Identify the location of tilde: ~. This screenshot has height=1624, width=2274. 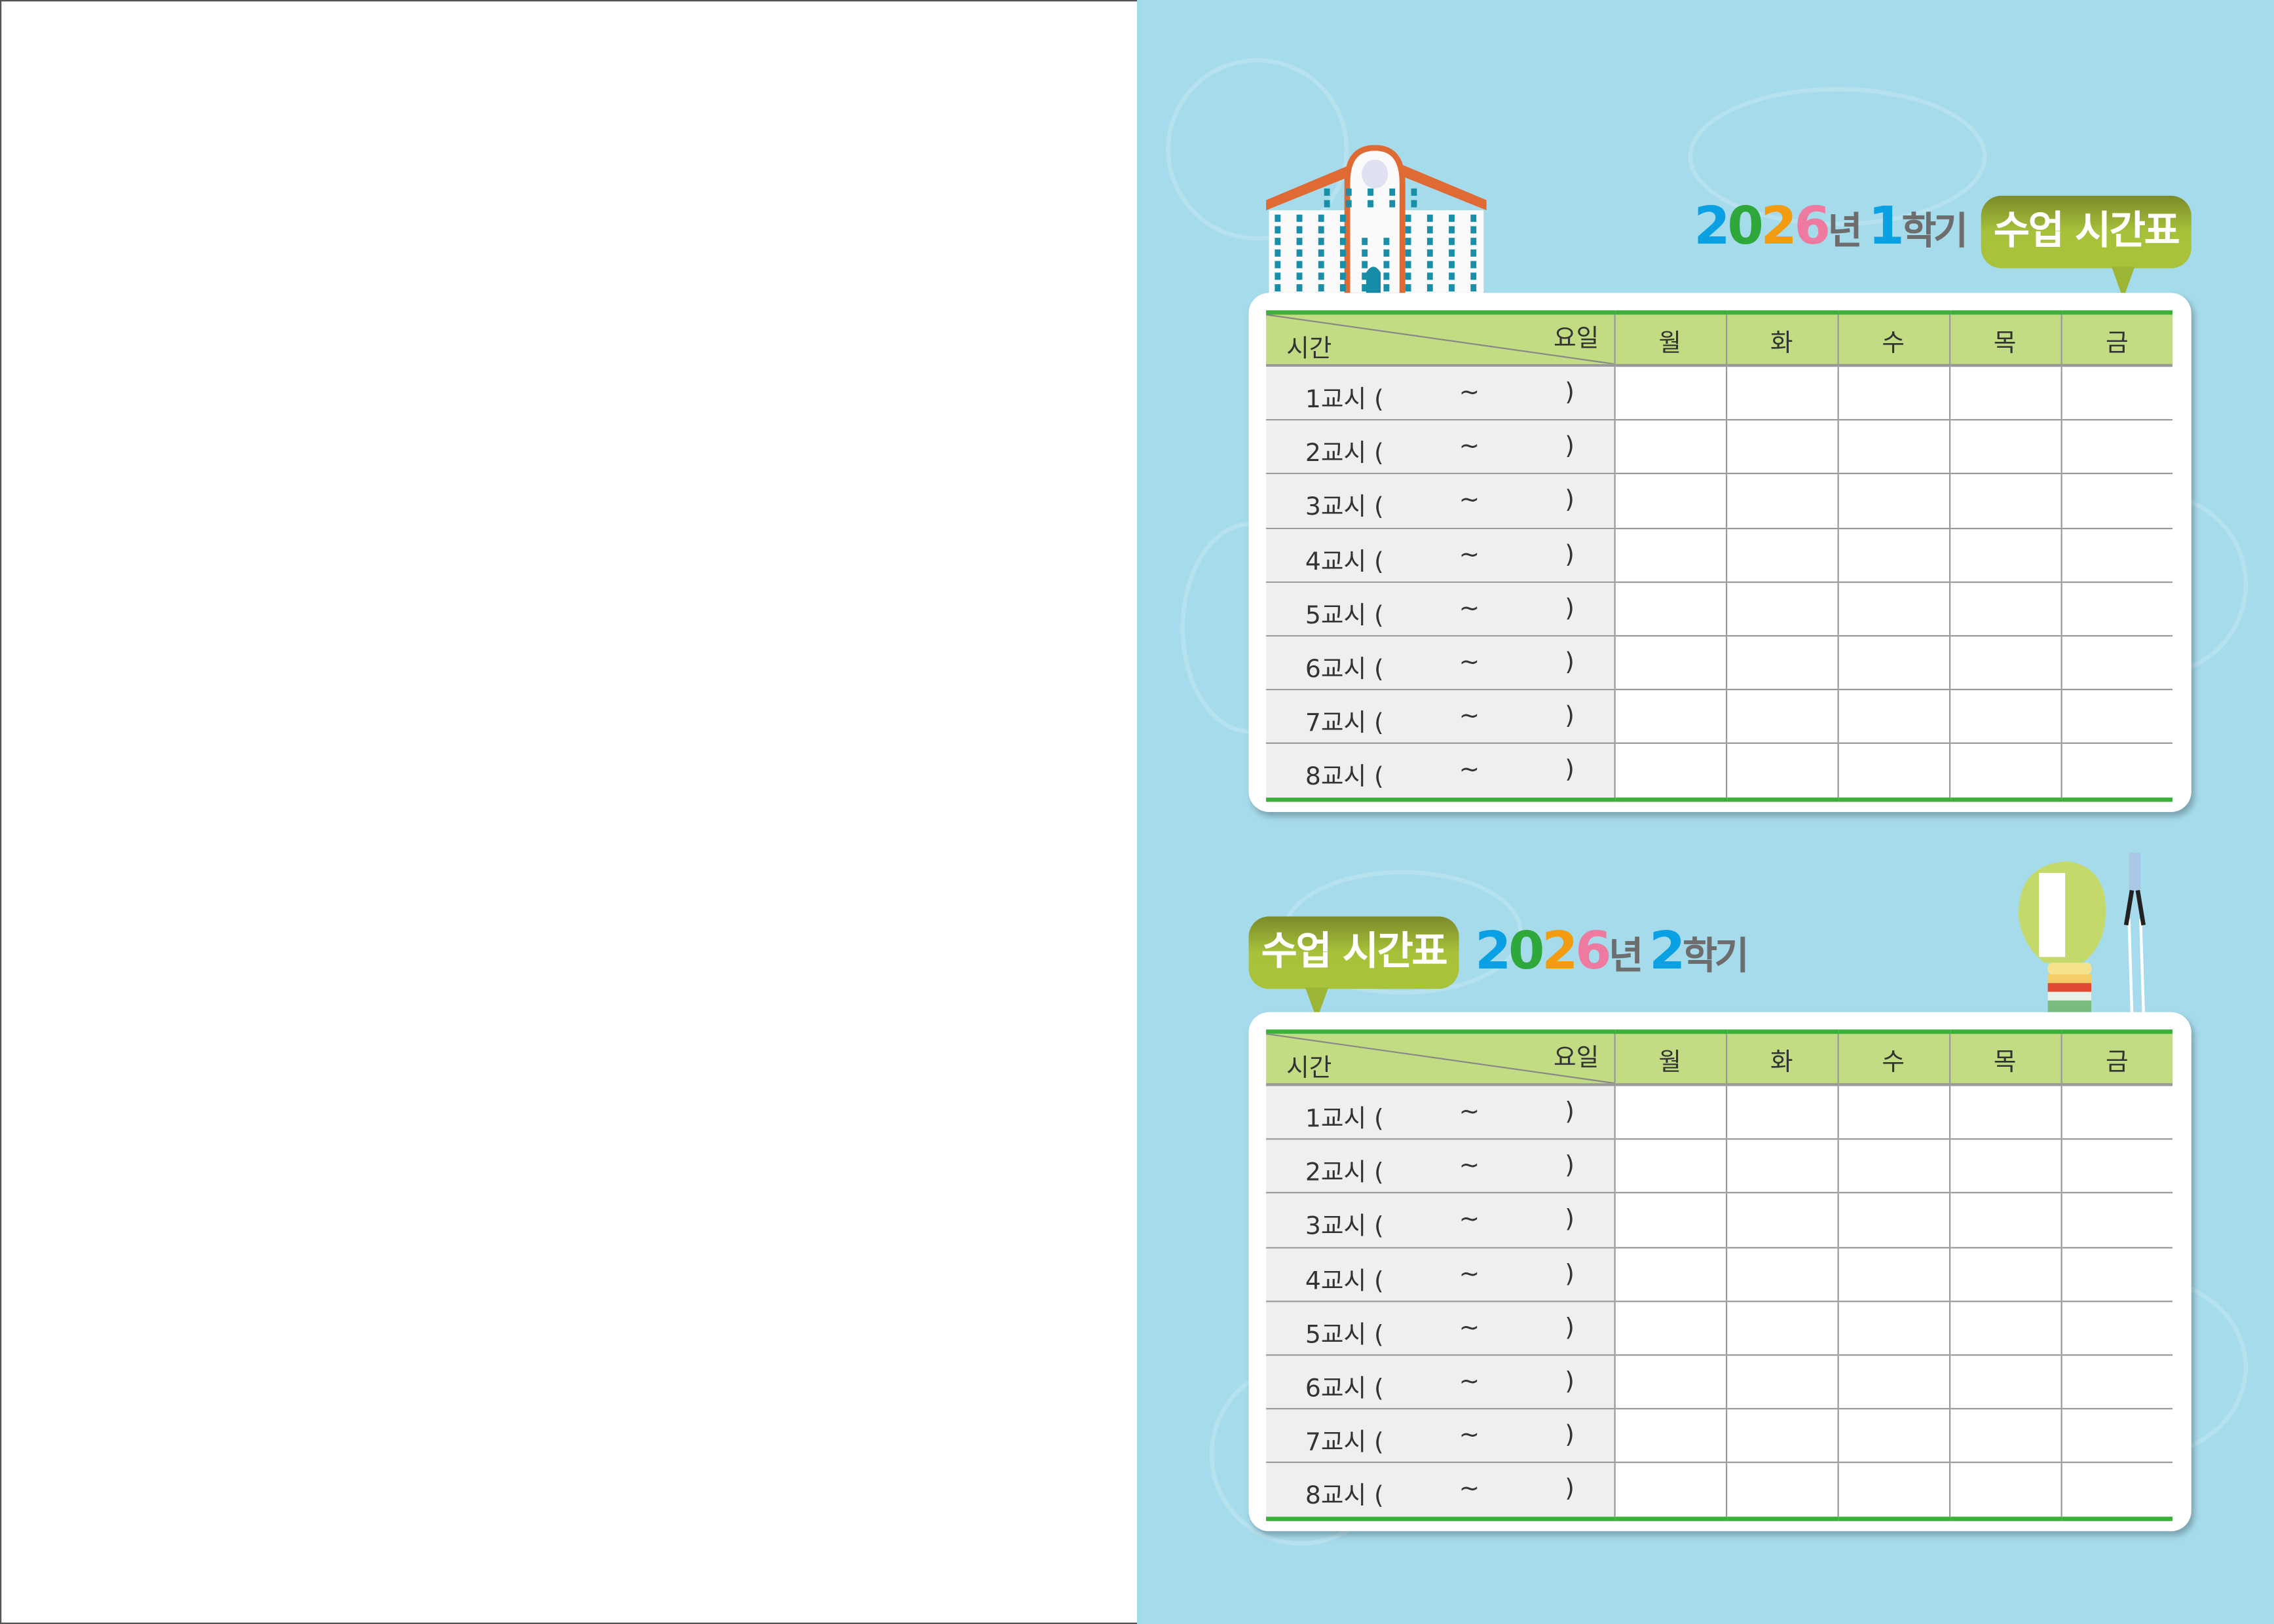
(1470, 1274).